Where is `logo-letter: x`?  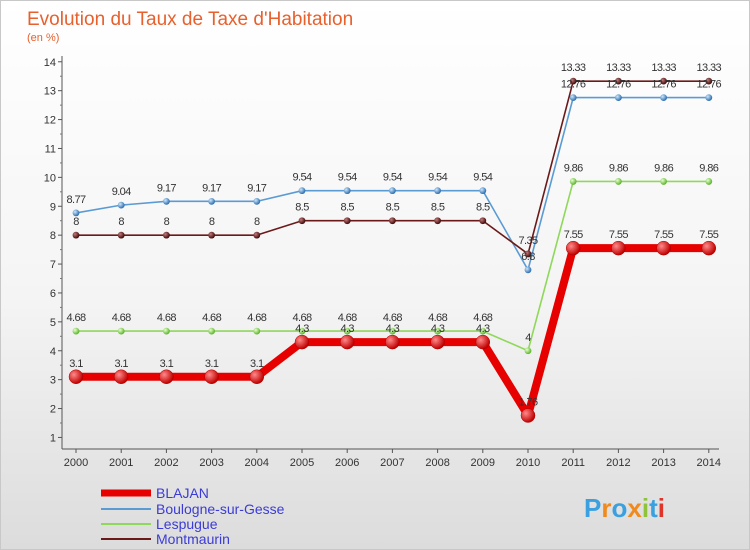 logo-letter: x is located at coordinates (634, 508).